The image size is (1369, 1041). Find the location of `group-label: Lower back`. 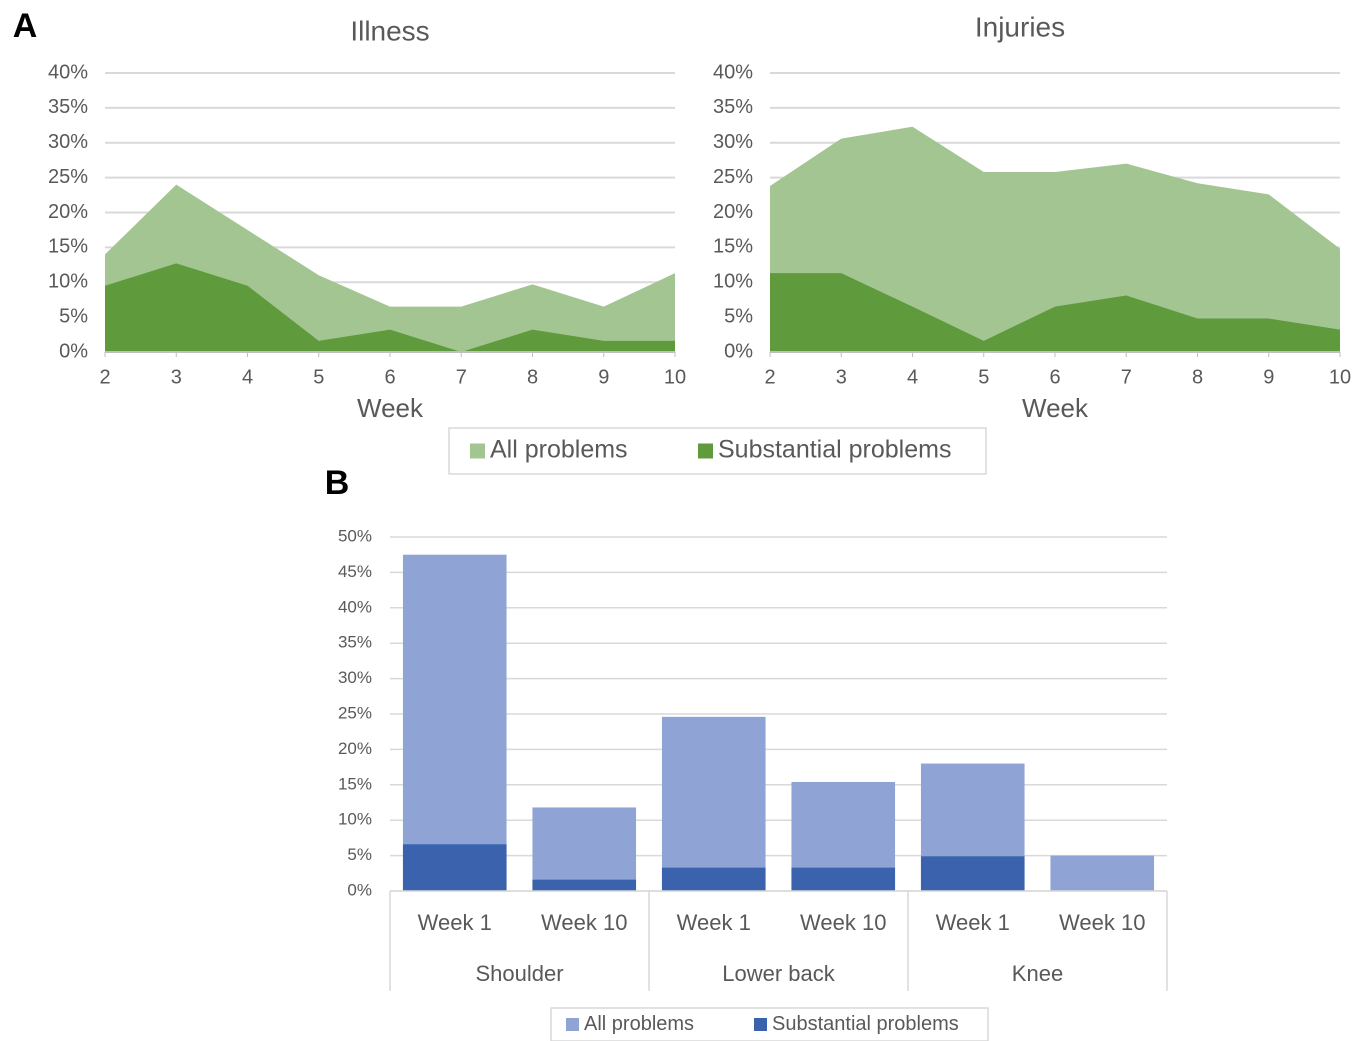

group-label: Lower back is located at coordinates (779, 973).